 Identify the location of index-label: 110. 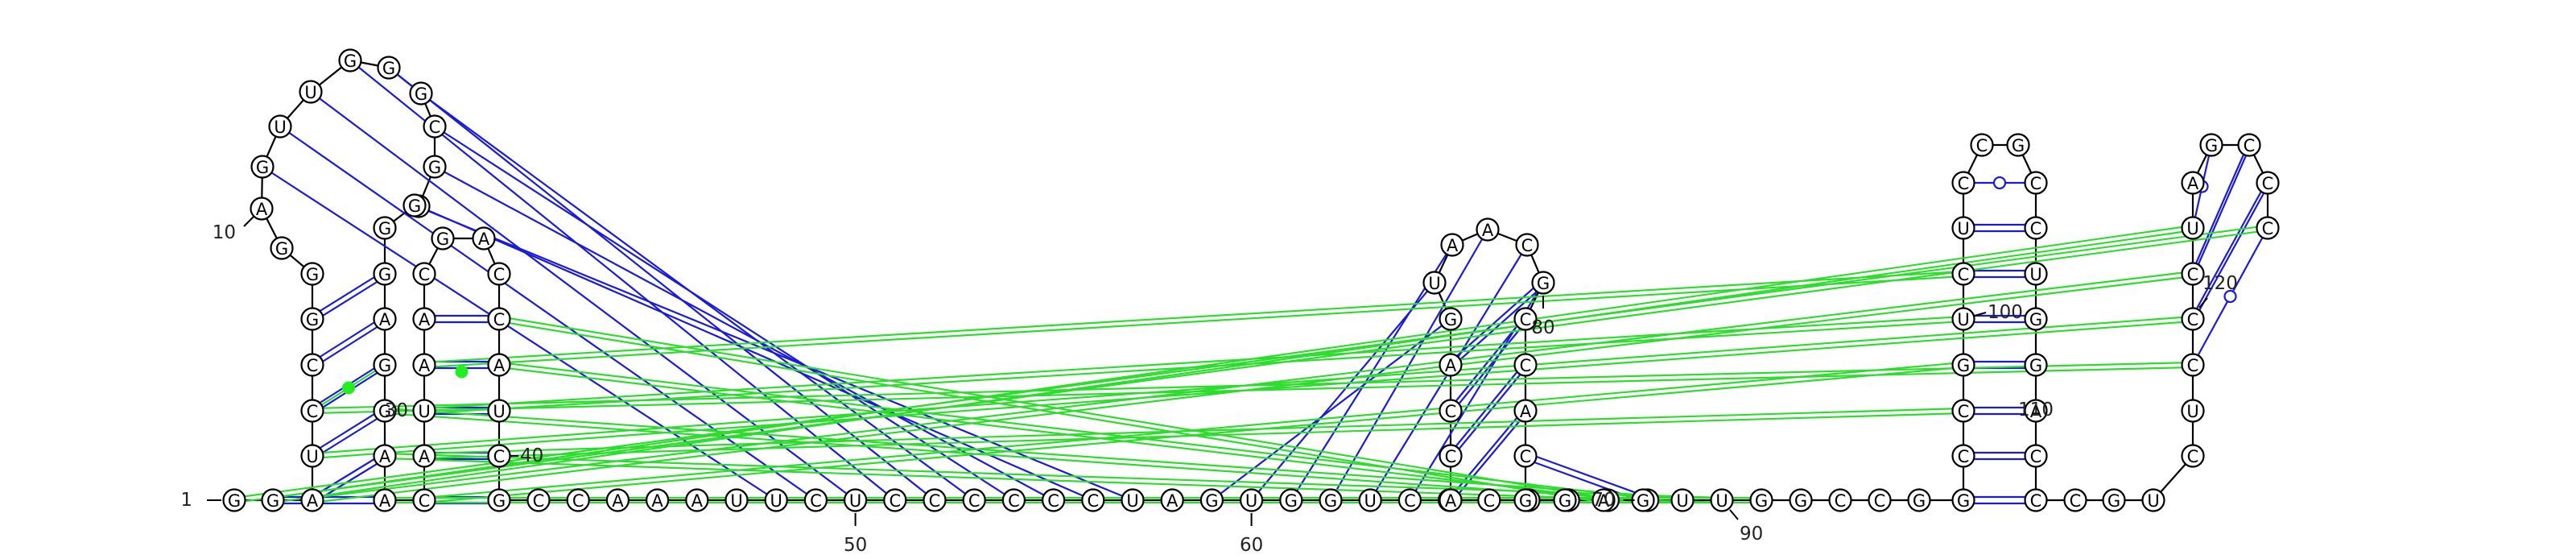
(2036, 410).